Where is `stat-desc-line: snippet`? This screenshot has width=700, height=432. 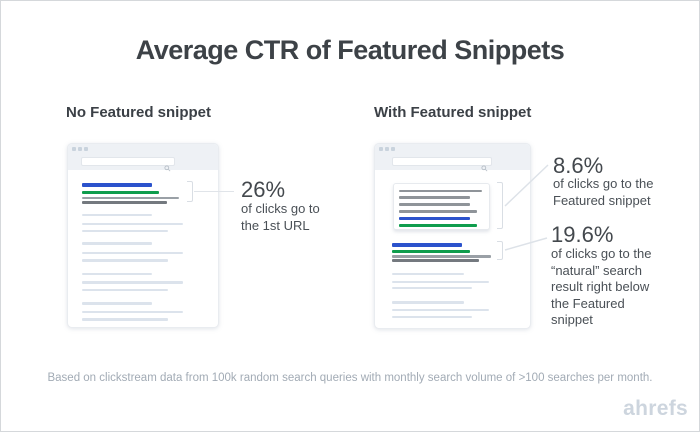 stat-desc-line: snippet is located at coordinates (572, 319).